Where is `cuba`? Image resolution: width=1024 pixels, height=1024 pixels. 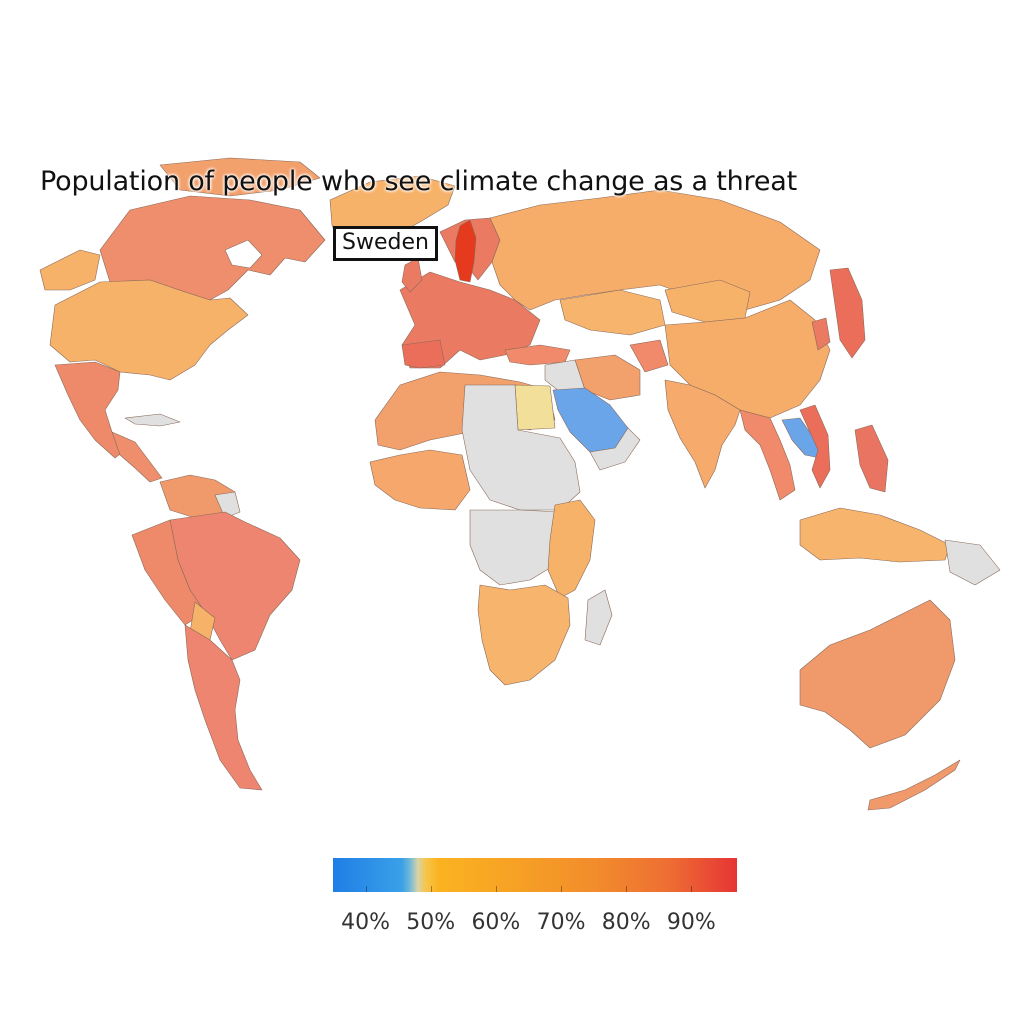 cuba is located at coordinates (152, 420).